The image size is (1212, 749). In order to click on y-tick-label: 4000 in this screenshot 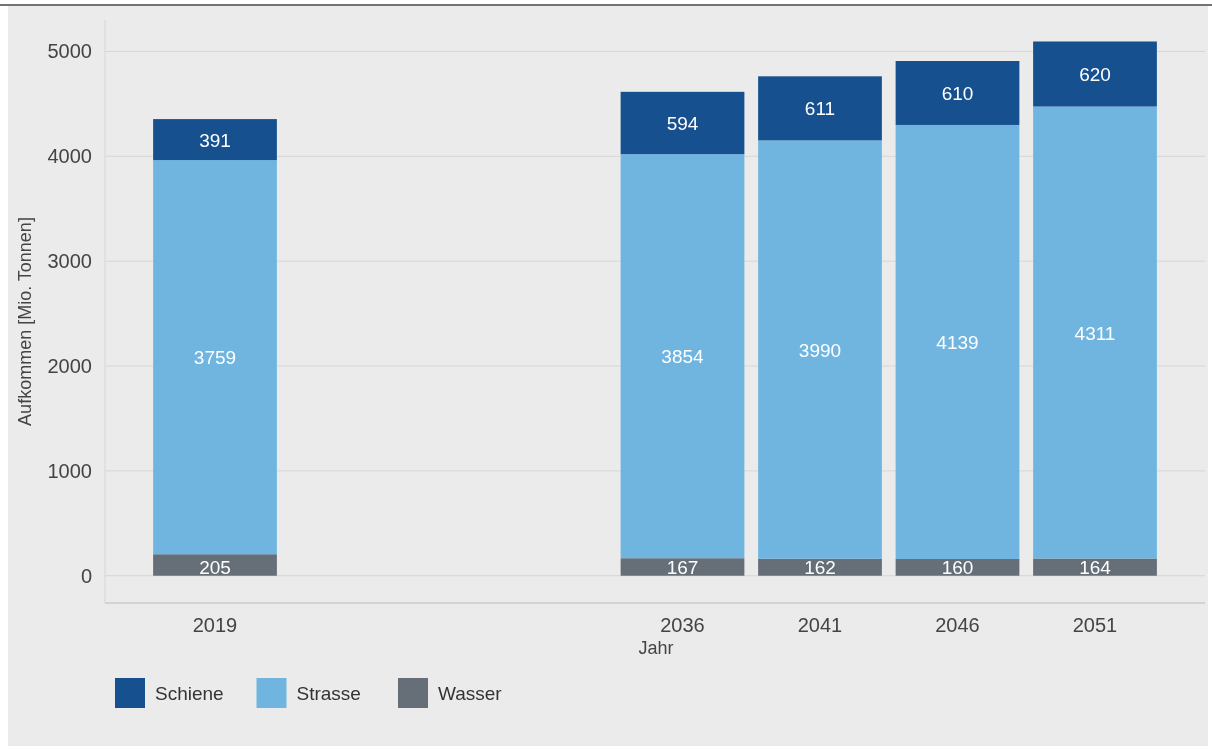, I will do `click(69, 156)`.